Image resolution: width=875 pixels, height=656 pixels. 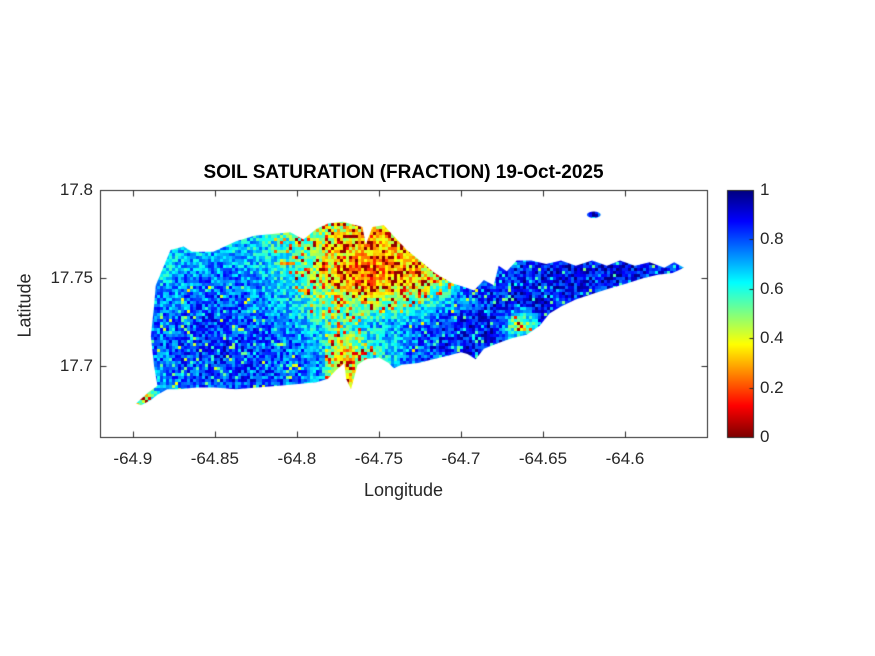 What do you see at coordinates (772, 338) in the screenshot?
I see `colorbar-tick-label: 0.4` at bounding box center [772, 338].